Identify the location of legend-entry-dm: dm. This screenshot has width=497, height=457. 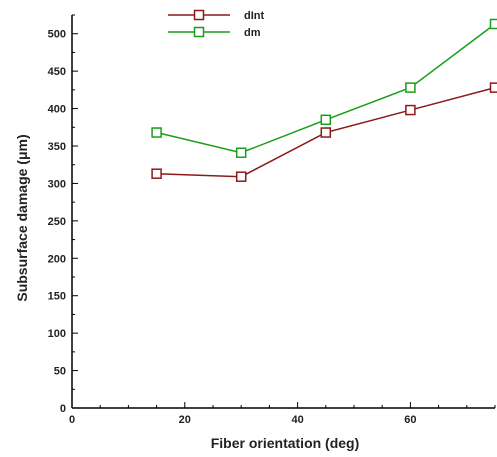
(214, 32).